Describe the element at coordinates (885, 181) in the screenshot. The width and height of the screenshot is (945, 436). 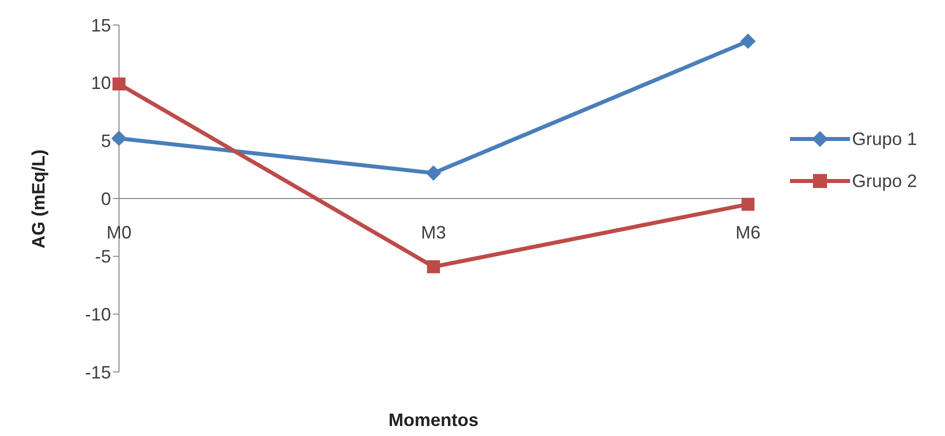
I see `legend-label: Grupo 2` at that location.